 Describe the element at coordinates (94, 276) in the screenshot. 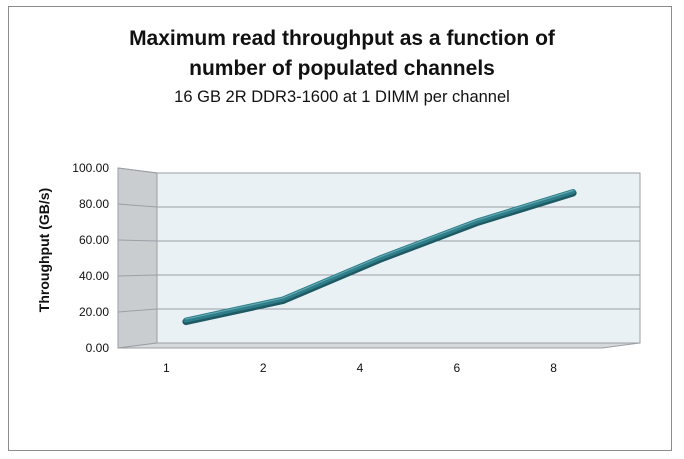

I see `y-tick-label: 40.00` at that location.